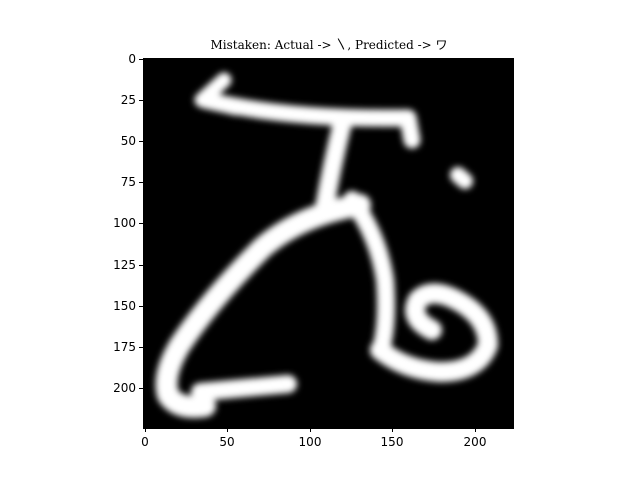 The width and height of the screenshot is (640, 480). Describe the element at coordinates (475, 442) in the screenshot. I see `x-tick-label: 200` at that location.